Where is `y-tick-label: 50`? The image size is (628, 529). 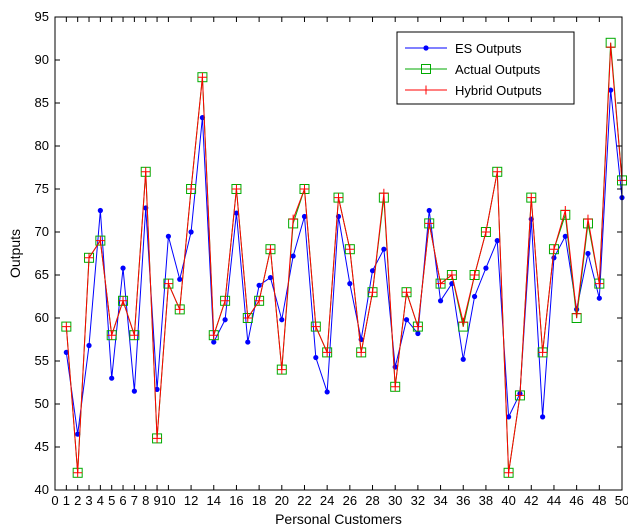
y-tick-label: 50 is located at coordinates (42, 403).